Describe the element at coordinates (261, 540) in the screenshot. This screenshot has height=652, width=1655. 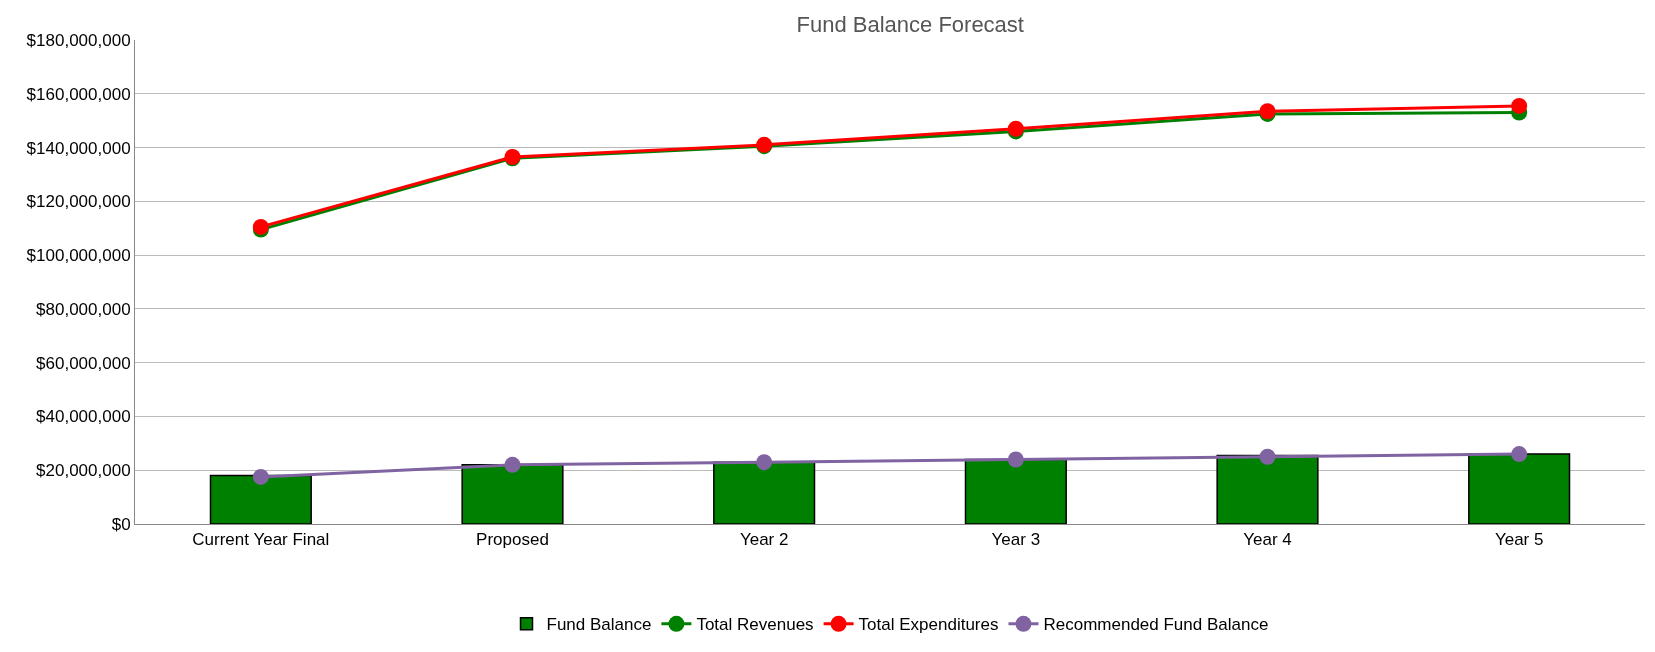
I see `x-tick-label: Current Year Final` at that location.